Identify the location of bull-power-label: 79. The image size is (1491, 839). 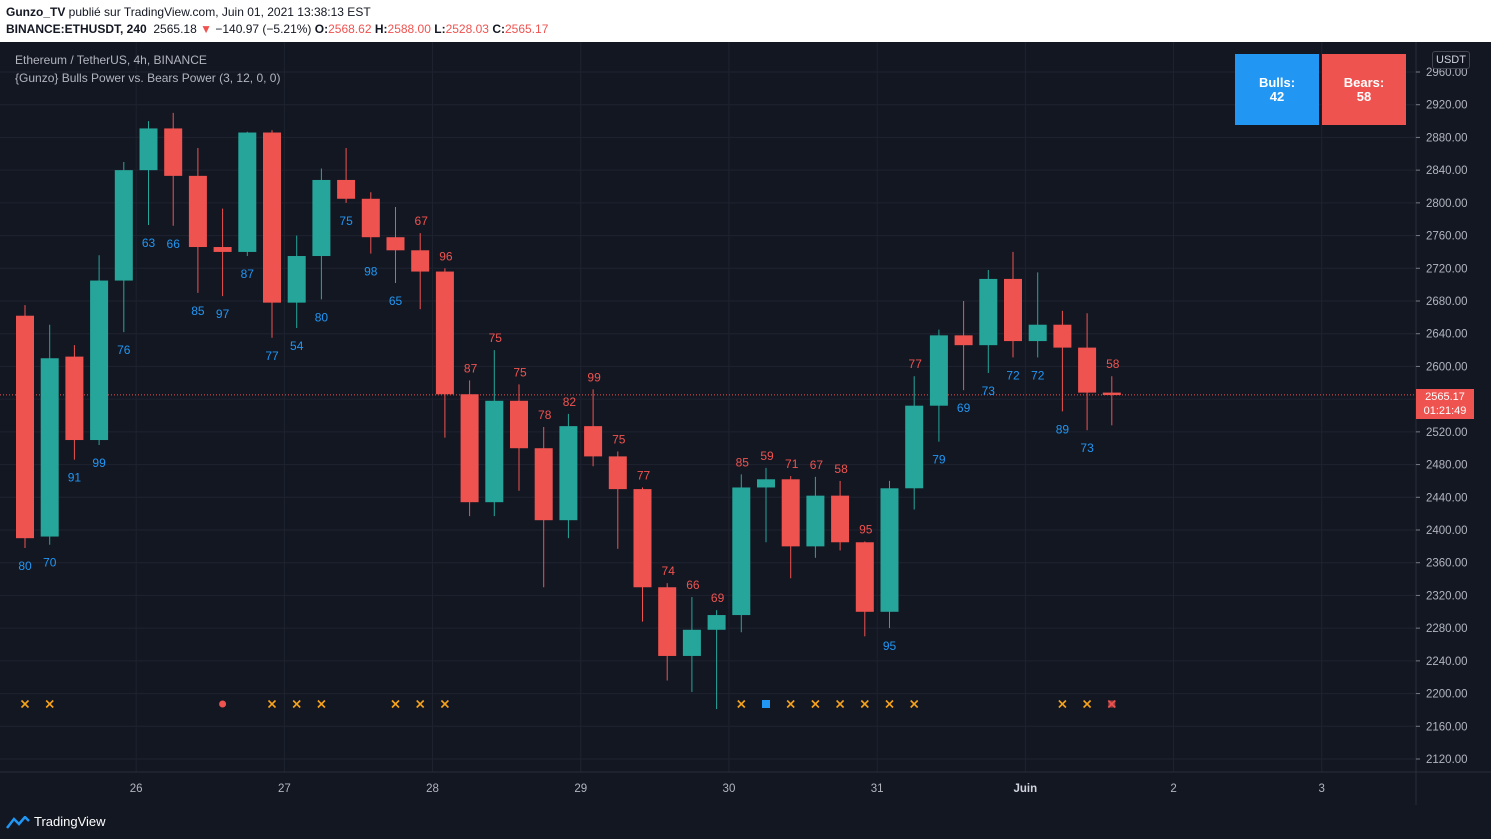
(939, 460).